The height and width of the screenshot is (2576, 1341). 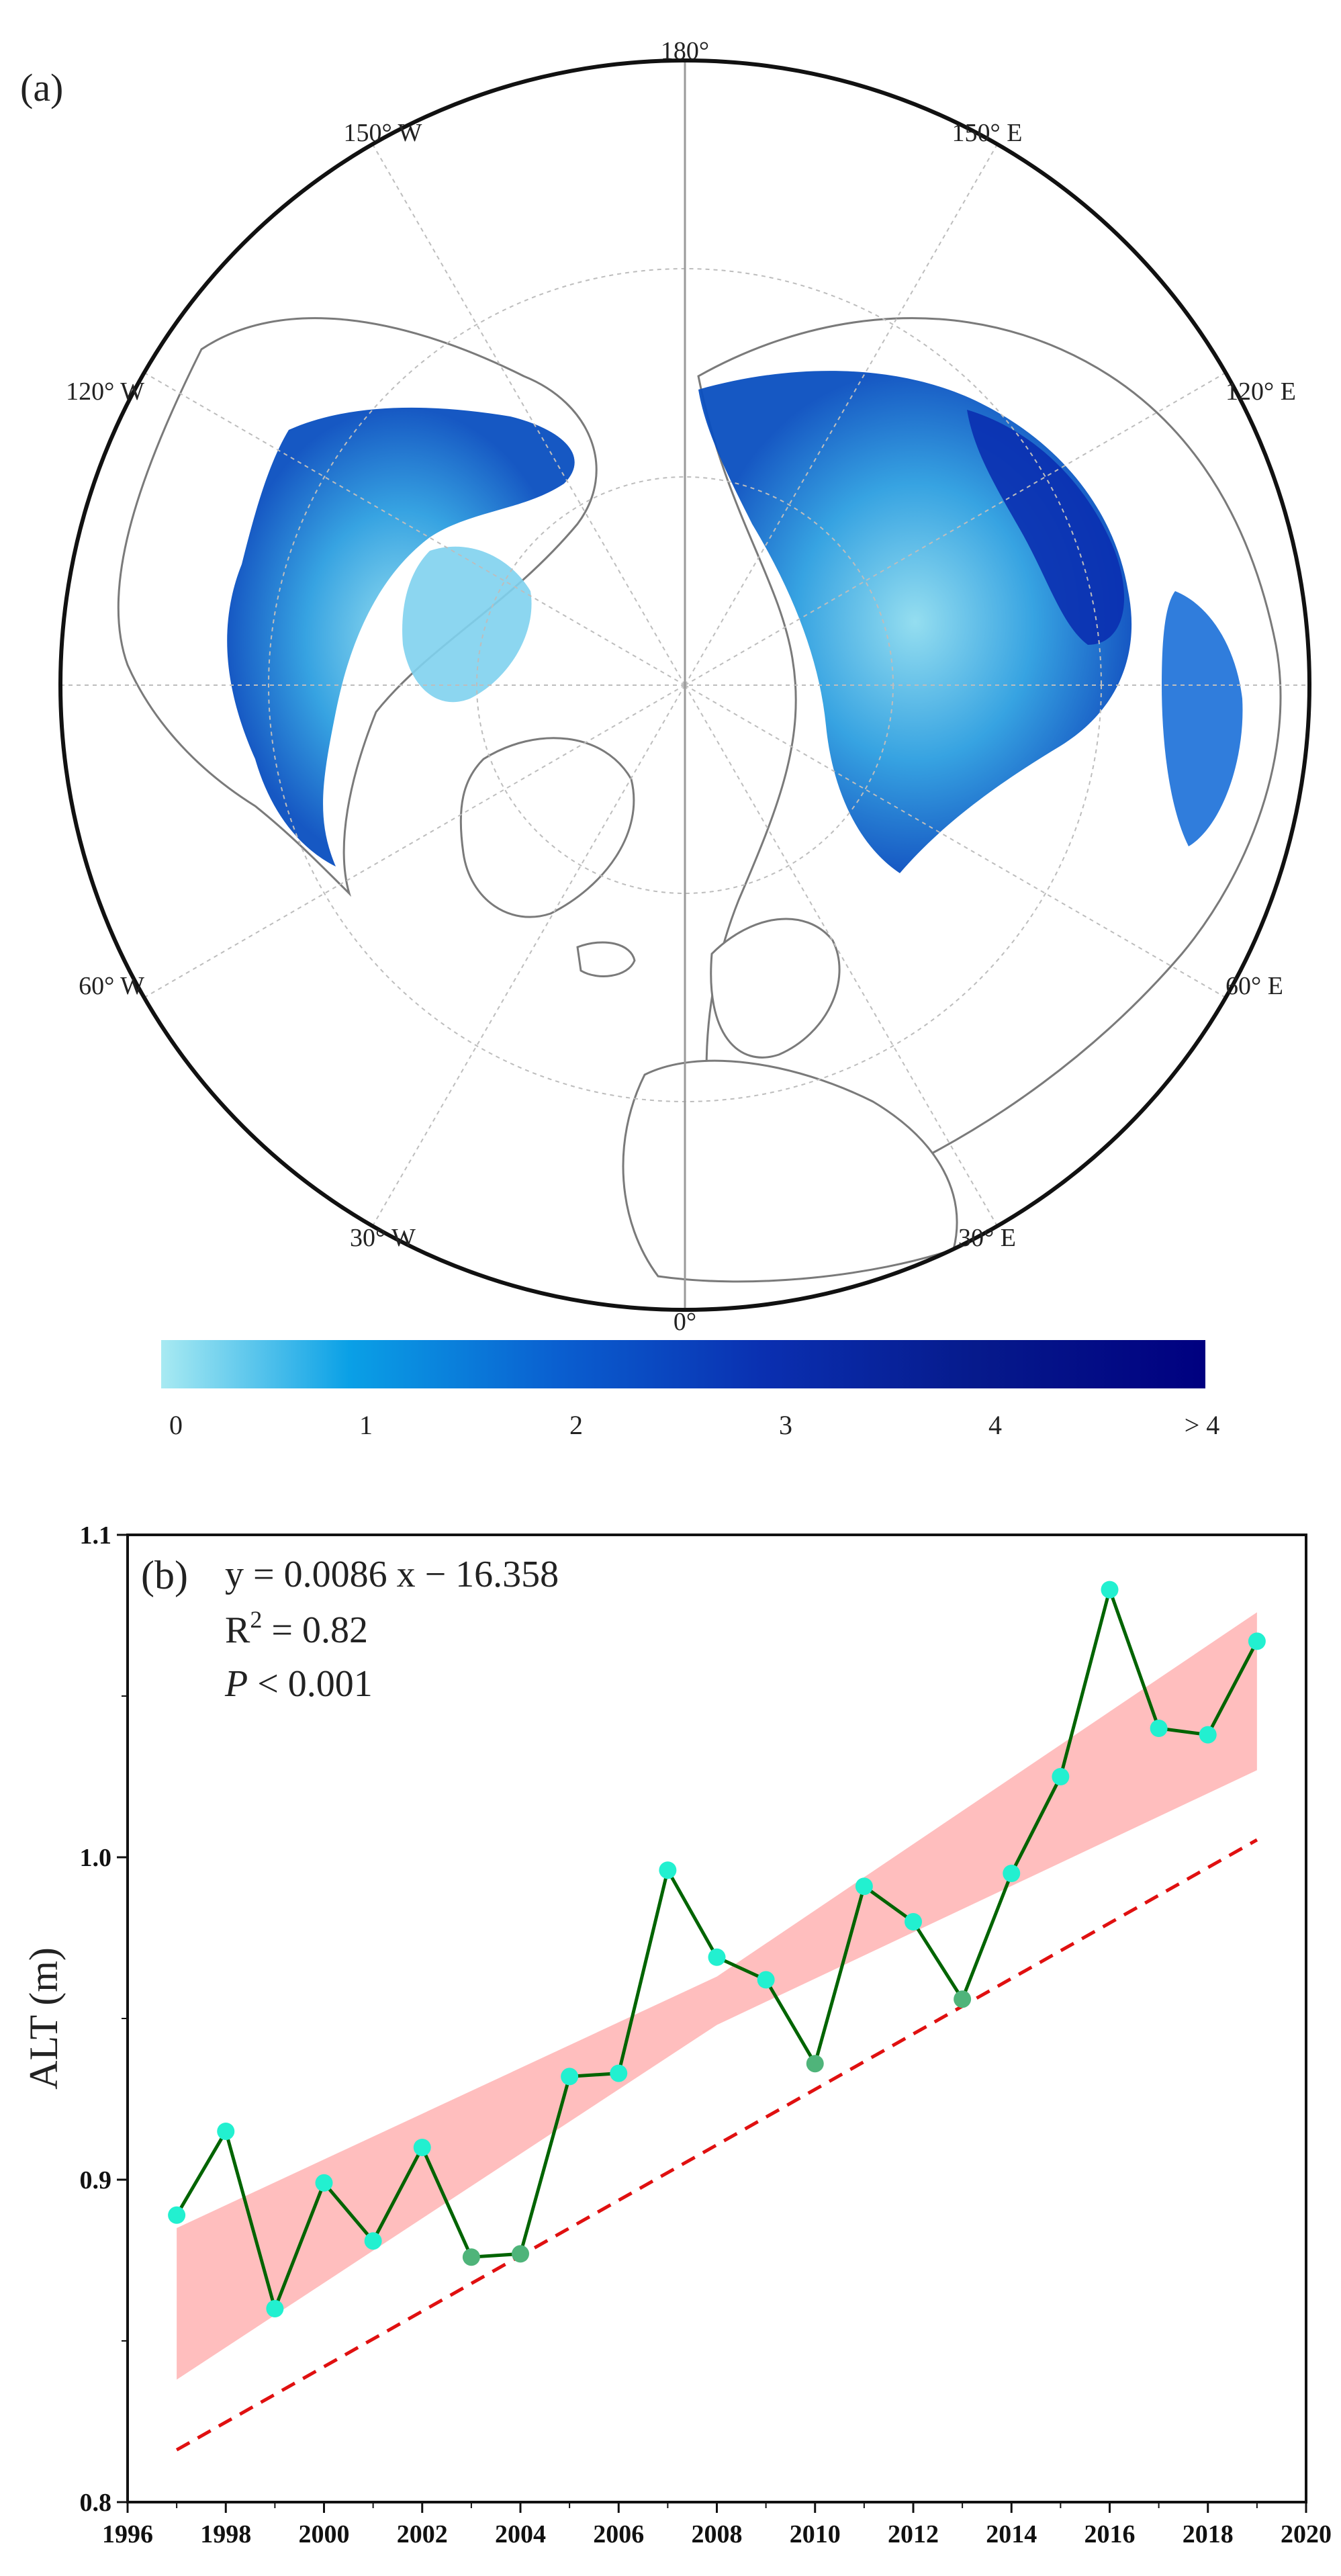 I want to click on colorbar-tick: 4, so click(x=995, y=1425).